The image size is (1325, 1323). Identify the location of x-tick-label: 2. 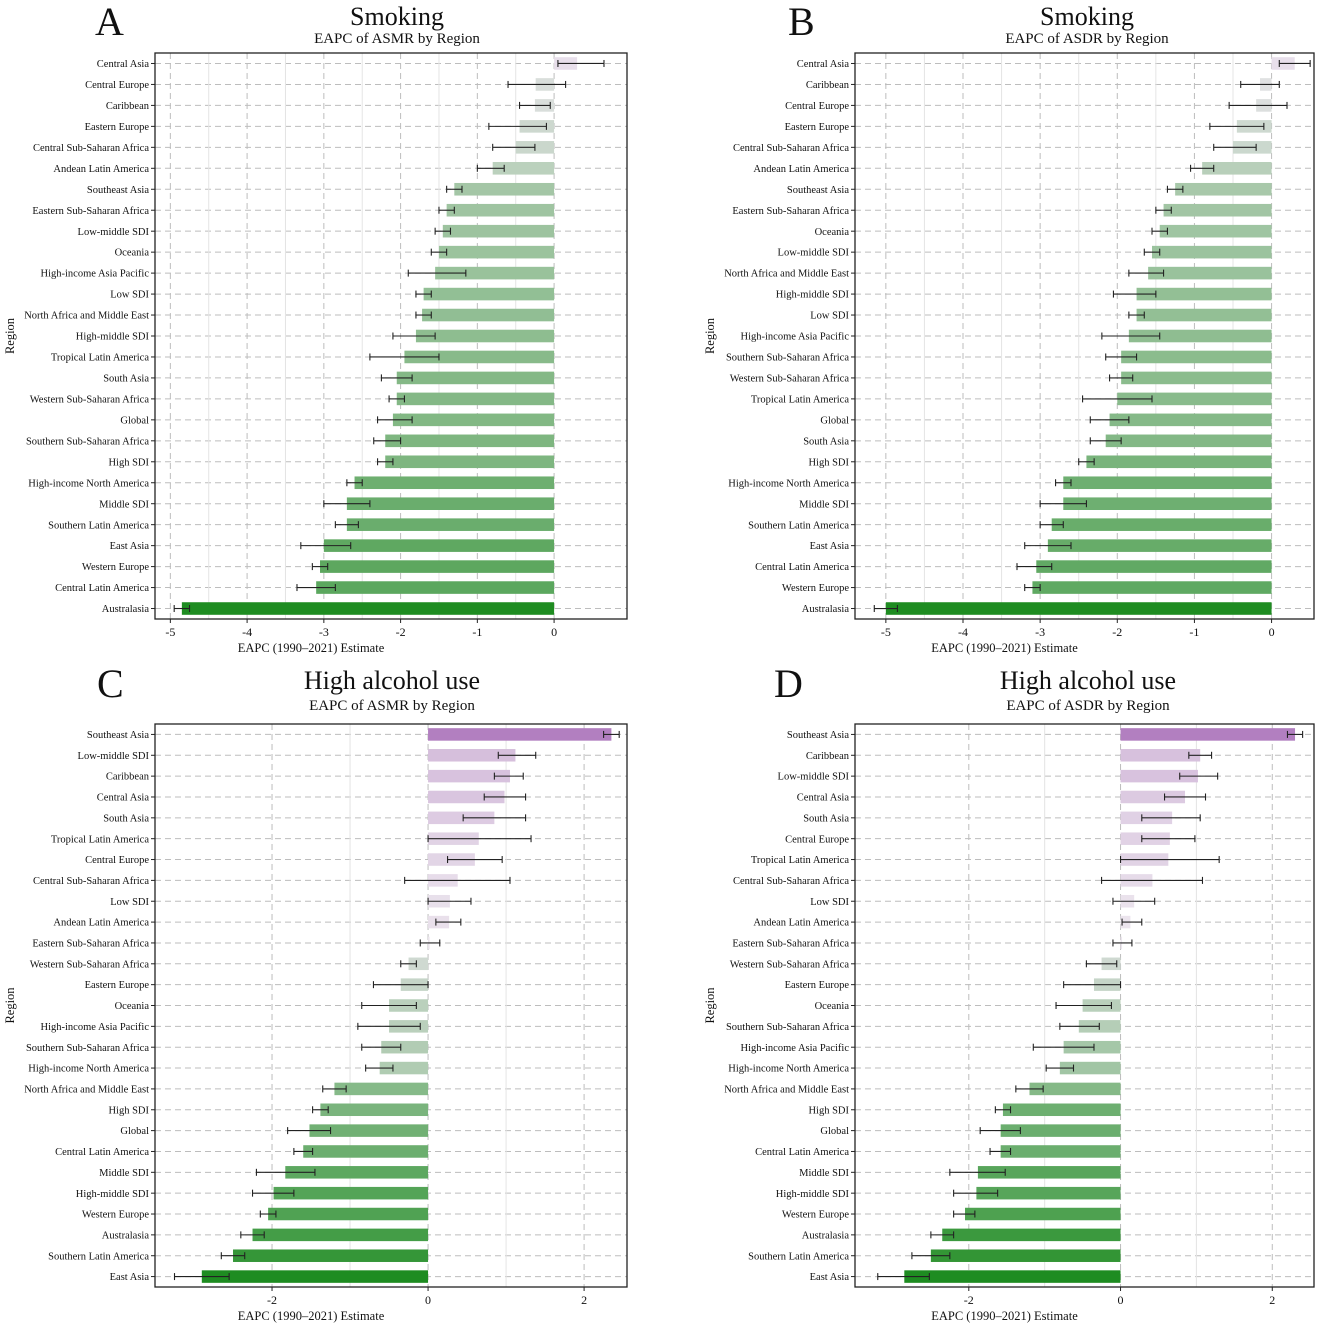
(1272, 1300).